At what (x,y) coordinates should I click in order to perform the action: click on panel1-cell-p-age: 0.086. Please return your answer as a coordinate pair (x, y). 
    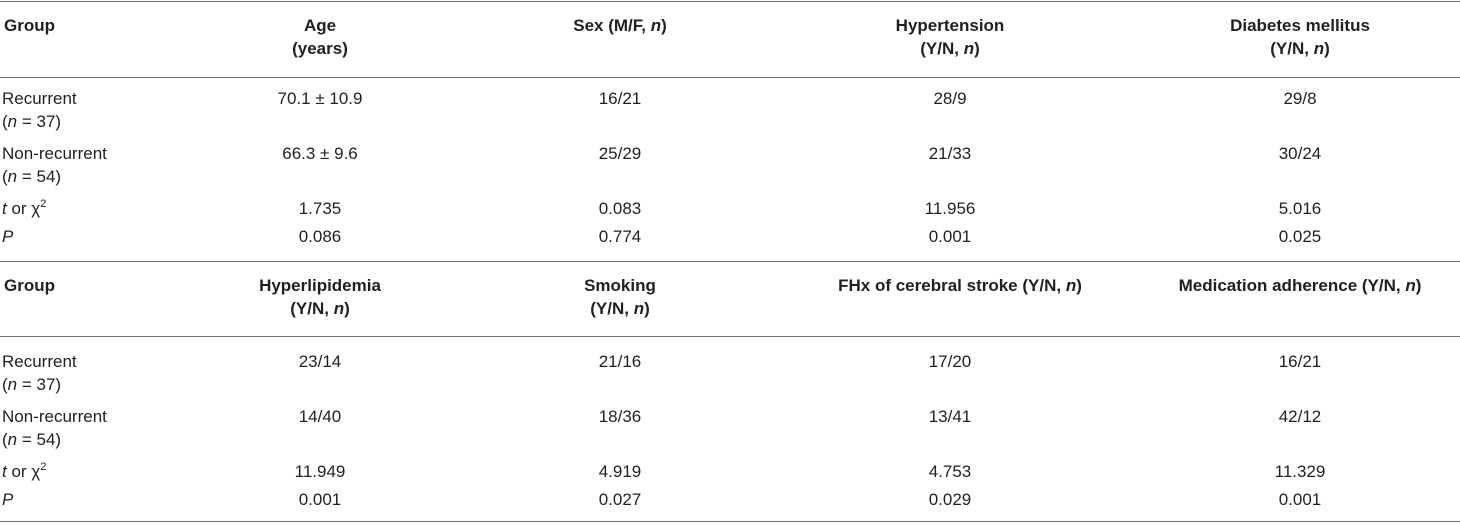
    Looking at the image, I should click on (320, 236).